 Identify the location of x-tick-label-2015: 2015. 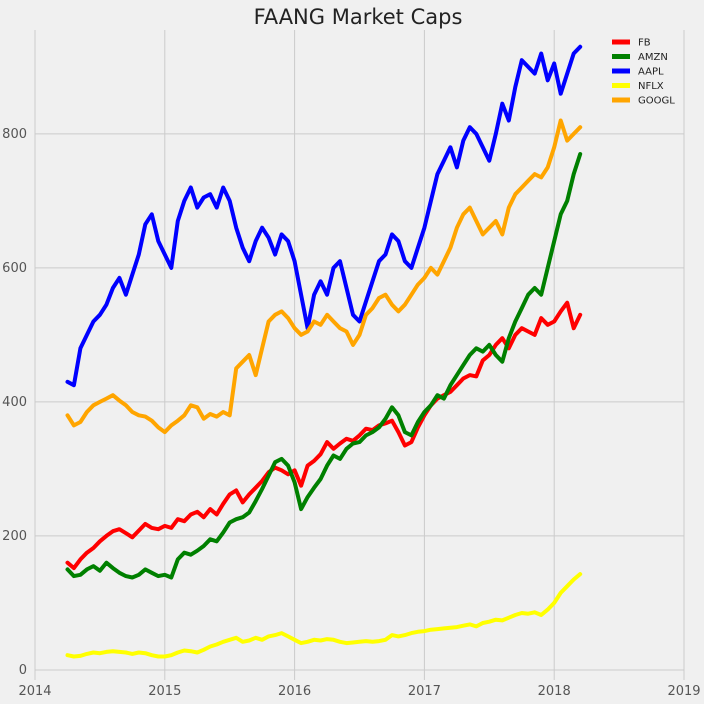
(164, 691).